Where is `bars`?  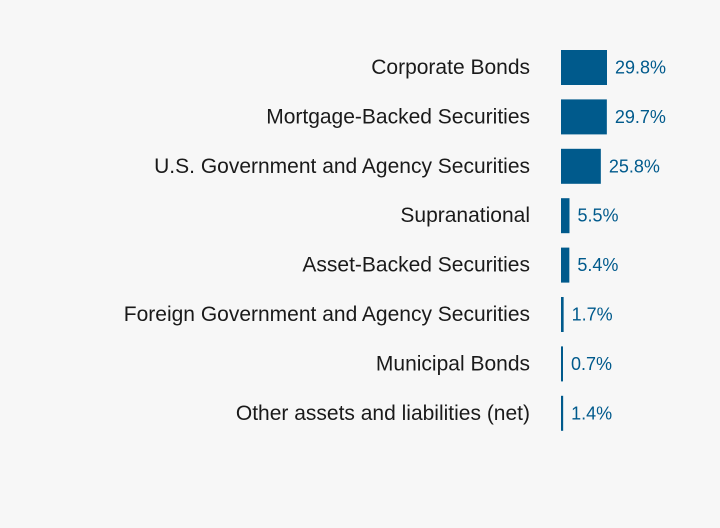
bars is located at coordinates (584, 240).